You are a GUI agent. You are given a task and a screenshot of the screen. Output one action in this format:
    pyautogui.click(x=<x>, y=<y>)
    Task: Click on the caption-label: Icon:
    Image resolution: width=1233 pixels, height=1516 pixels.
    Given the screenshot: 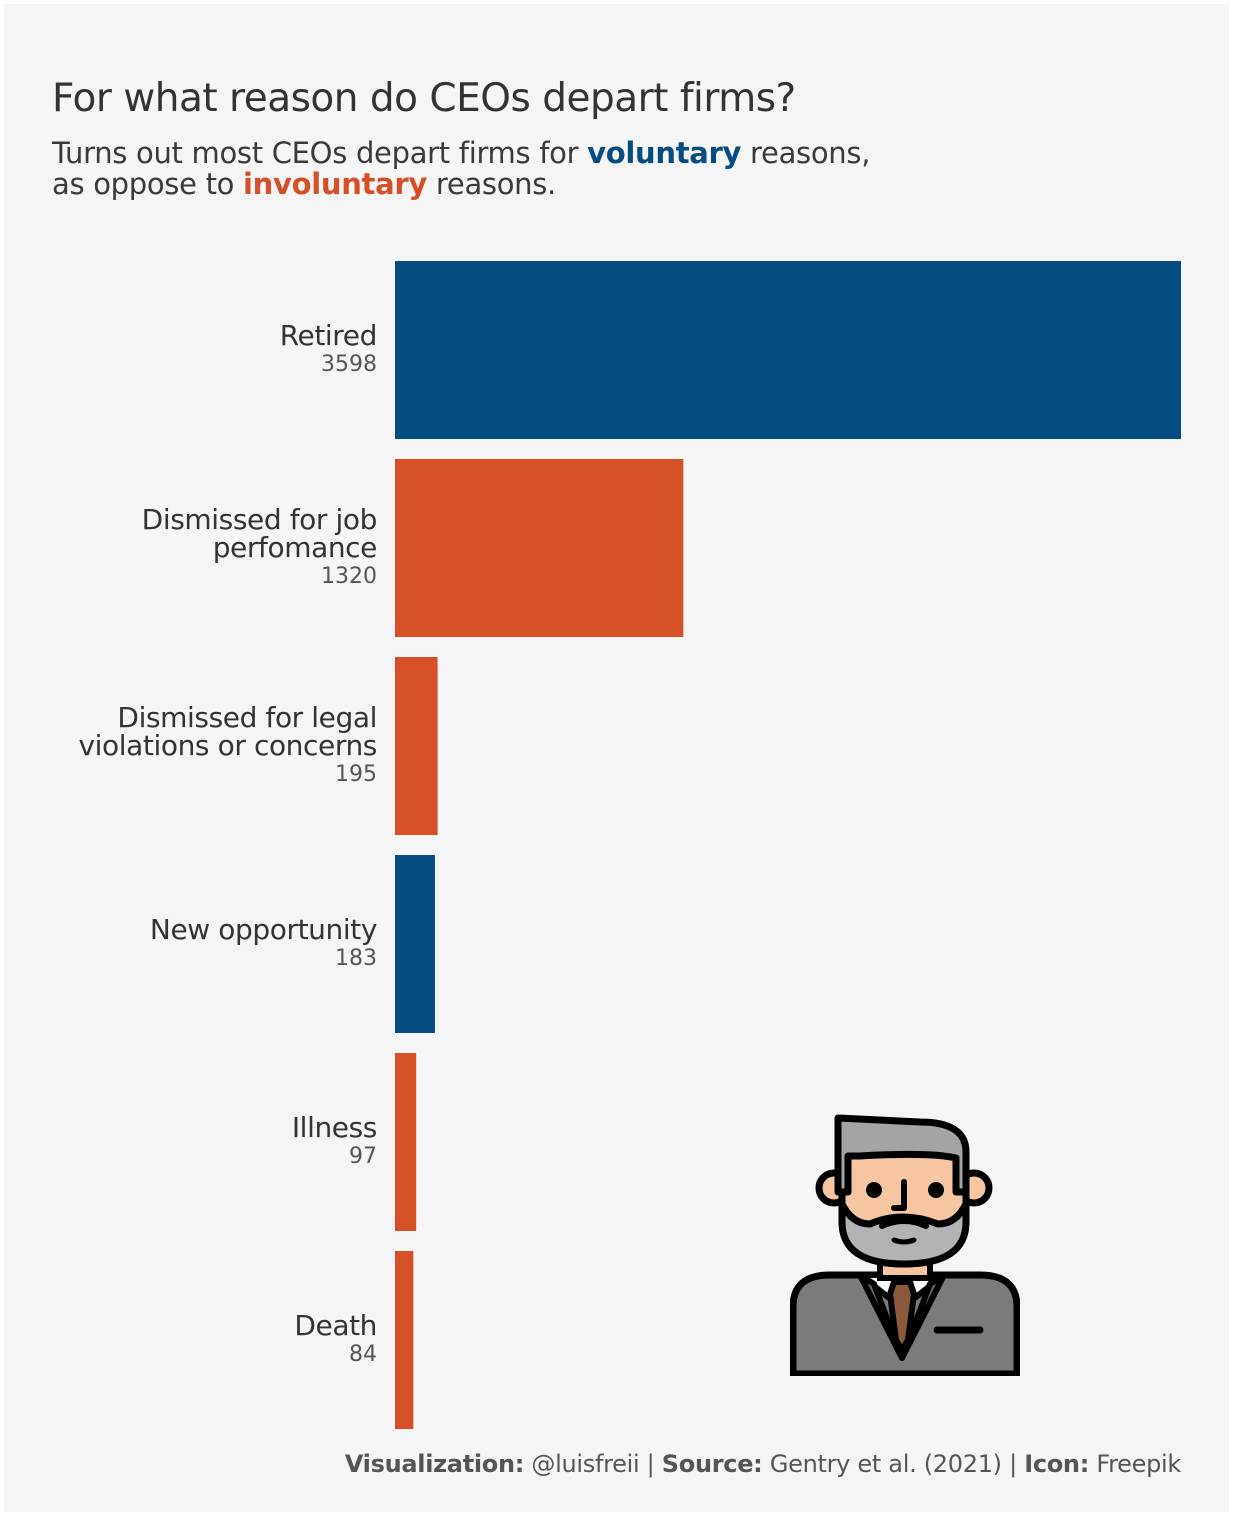 What is the action you would take?
    pyautogui.click(x=1057, y=1464)
    